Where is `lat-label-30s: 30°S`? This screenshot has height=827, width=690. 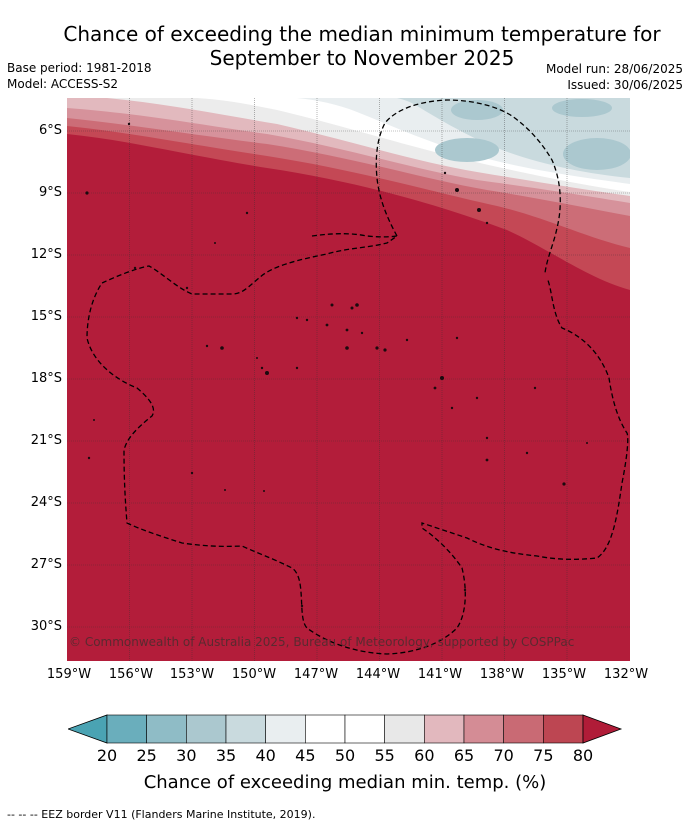
lat-label-30s: 30°S is located at coordinates (46, 626).